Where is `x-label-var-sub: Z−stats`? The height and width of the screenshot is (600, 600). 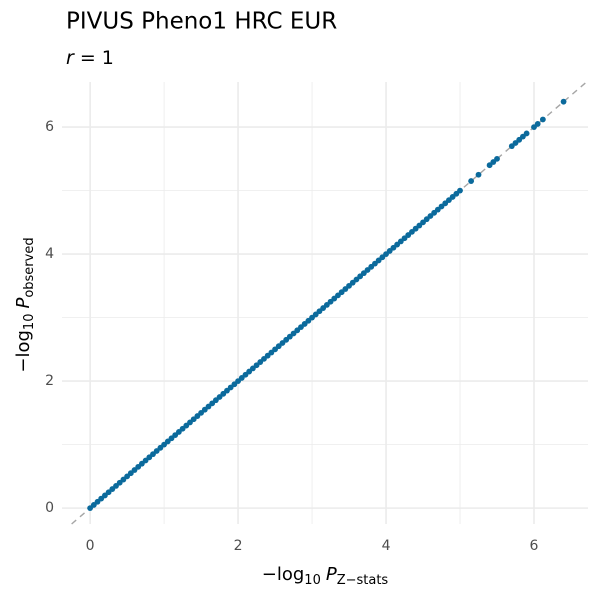
x-label-var-sub: Z−stats is located at coordinates (363, 580).